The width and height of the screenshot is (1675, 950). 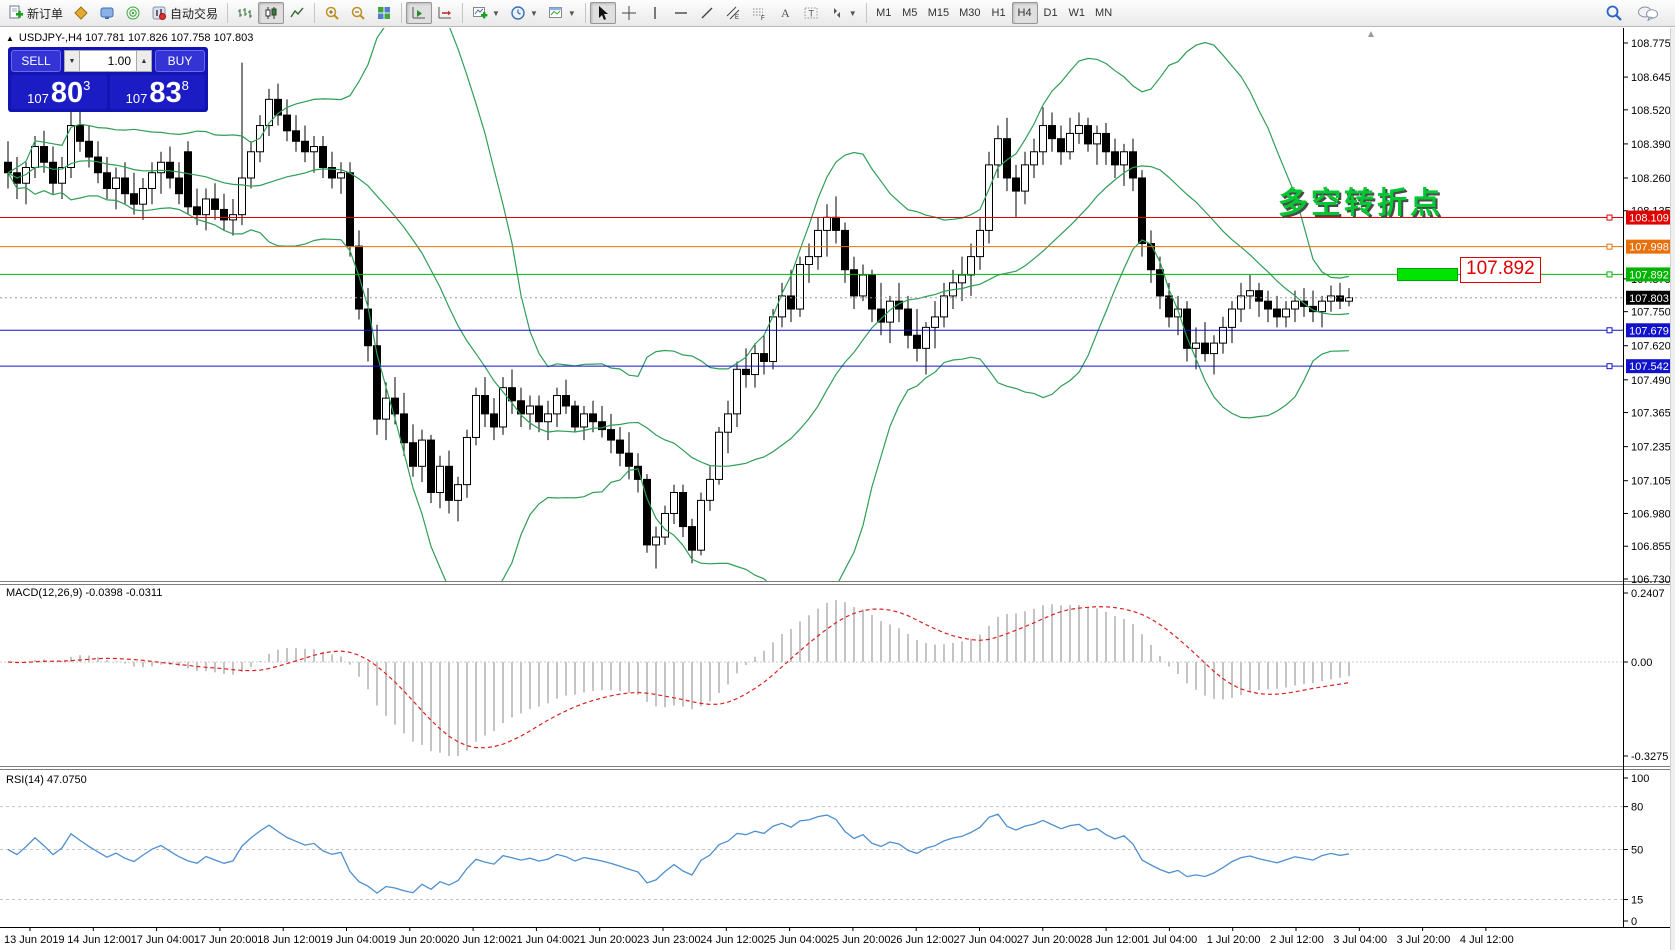 I want to click on vertical-line-tool-button, so click(x=655, y=13).